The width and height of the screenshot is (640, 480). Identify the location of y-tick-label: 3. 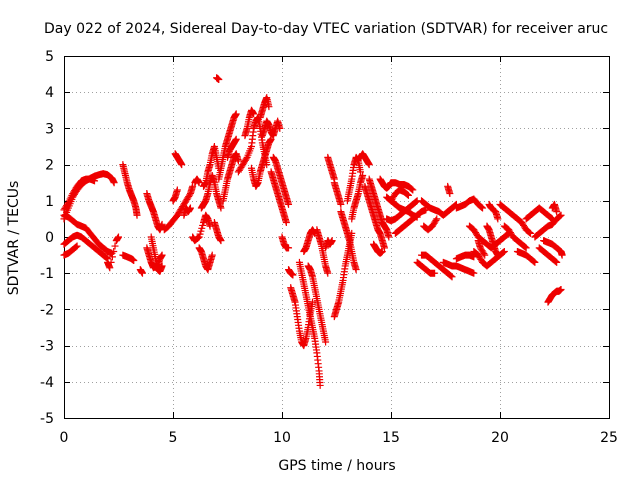
(49, 129).